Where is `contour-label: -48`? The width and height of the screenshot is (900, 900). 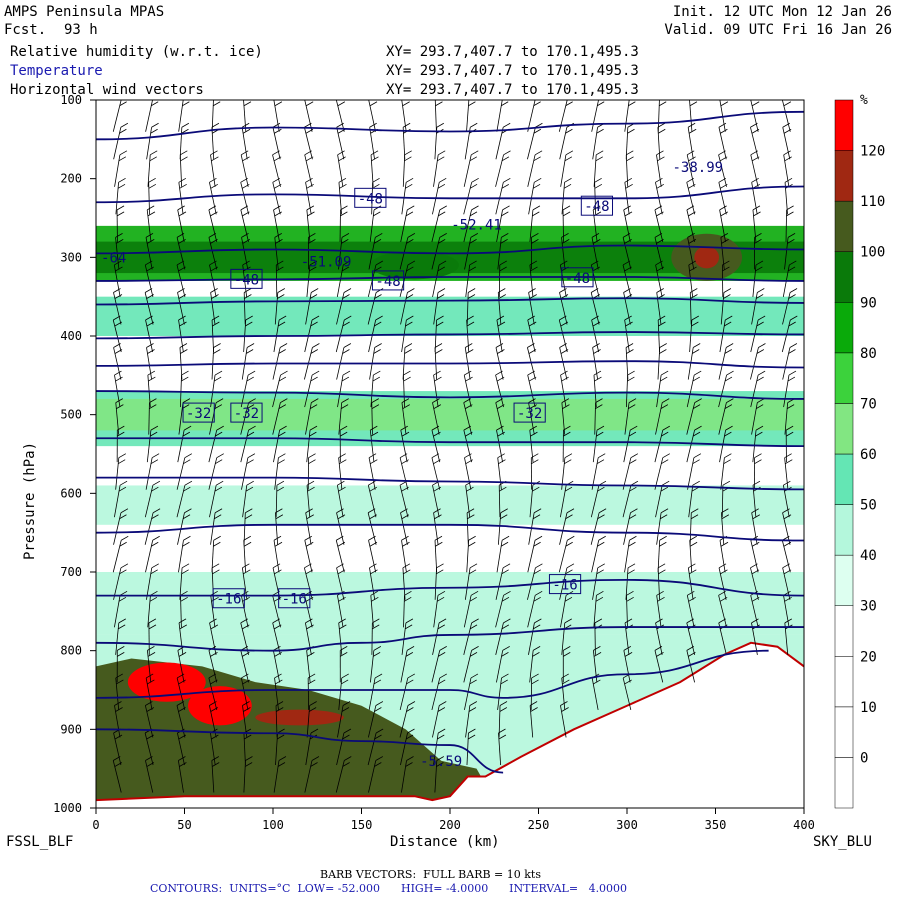 contour-label: -48 is located at coordinates (387, 282).